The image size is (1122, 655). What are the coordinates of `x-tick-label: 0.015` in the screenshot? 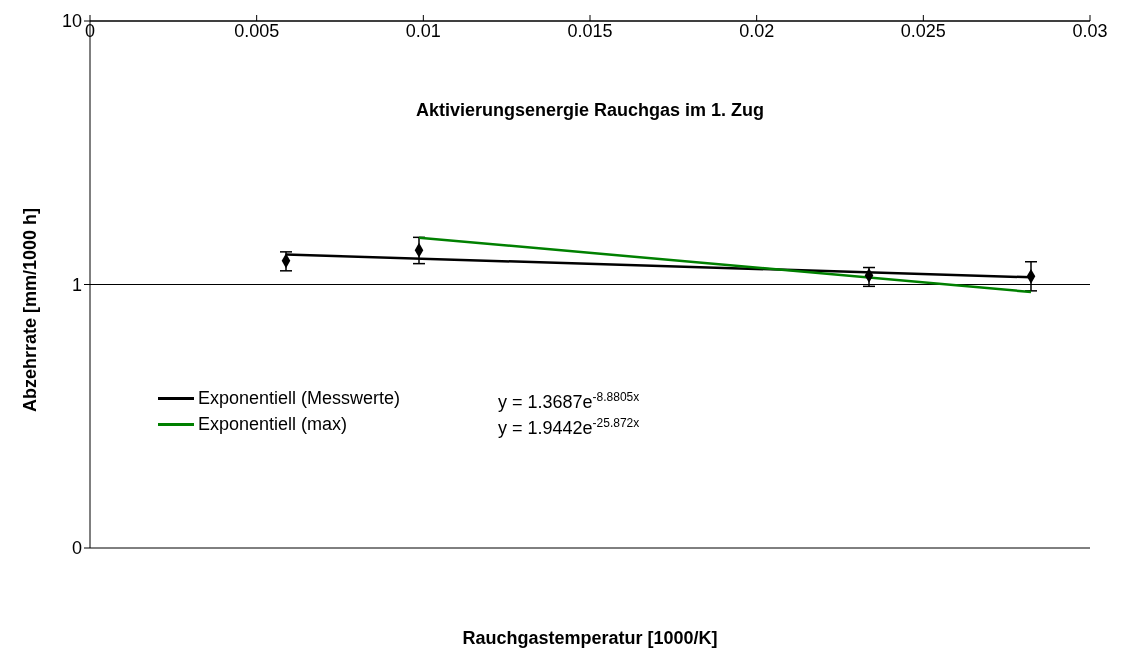 It's located at (590, 31).